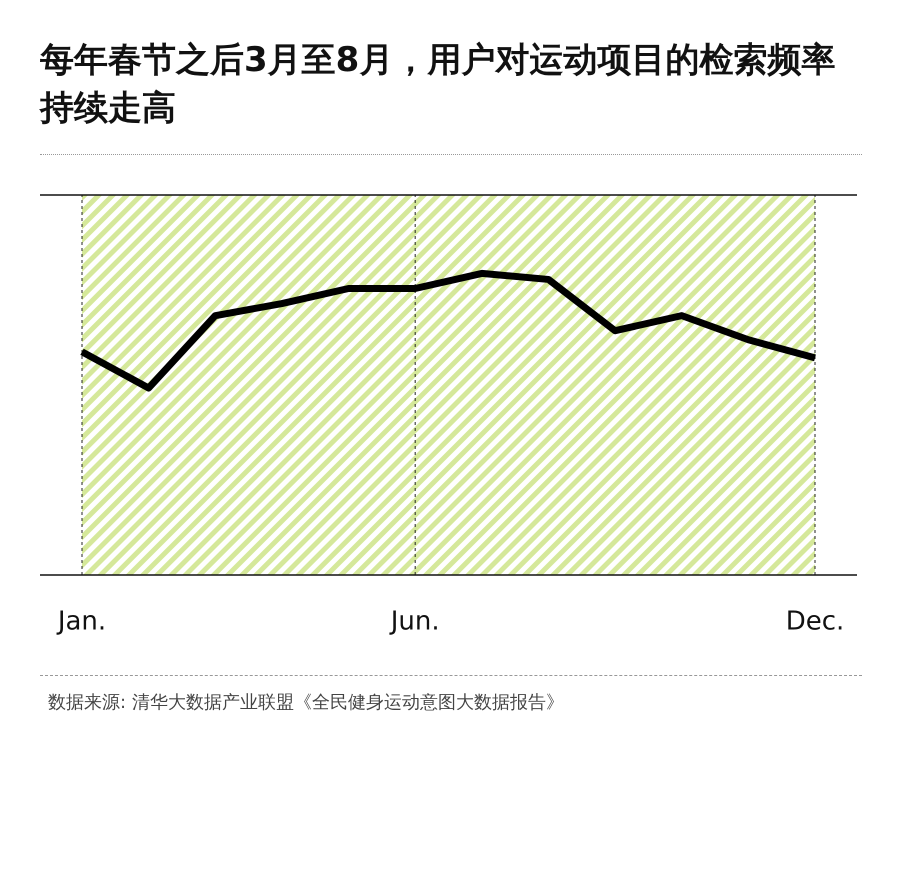 The height and width of the screenshot is (886, 900). What do you see at coordinates (437, 84) in the screenshot?
I see `chart-title: 每年春节之后3月至8月，用户对运动项目的检索频率持续走高` at bounding box center [437, 84].